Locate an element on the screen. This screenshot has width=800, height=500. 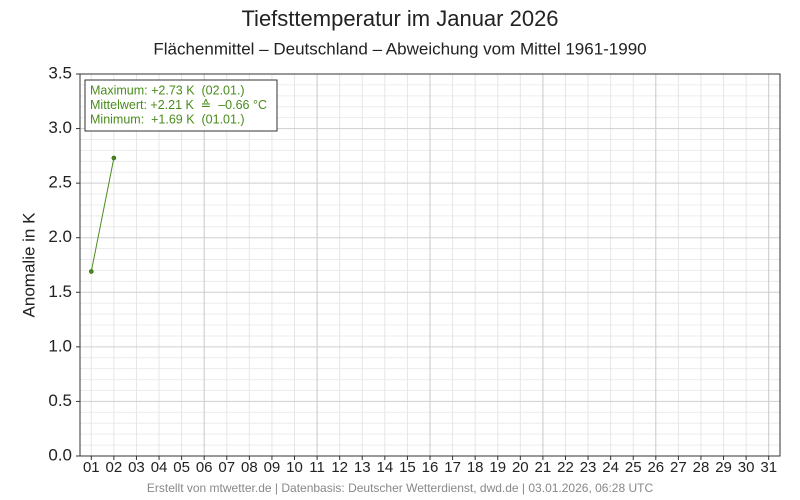
x-tick-label: 08 is located at coordinates (249, 467).